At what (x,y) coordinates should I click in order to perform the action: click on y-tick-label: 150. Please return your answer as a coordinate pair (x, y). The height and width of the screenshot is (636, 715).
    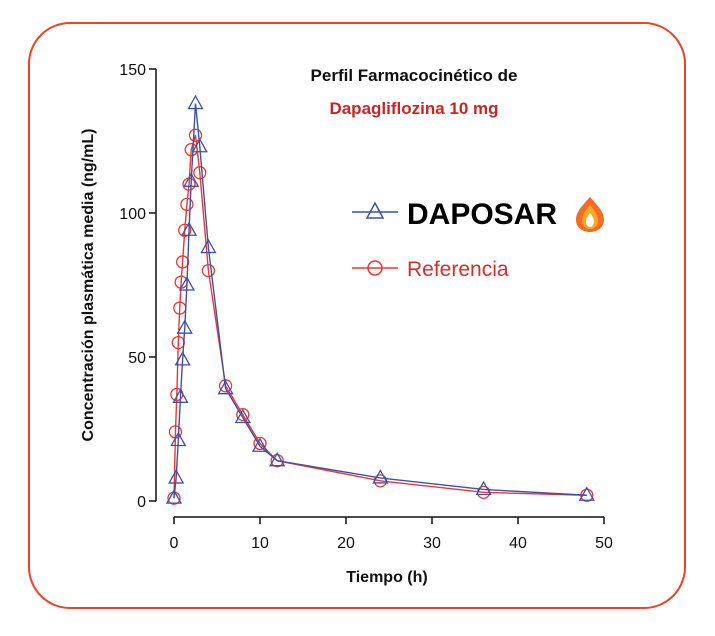
    Looking at the image, I should click on (132, 70).